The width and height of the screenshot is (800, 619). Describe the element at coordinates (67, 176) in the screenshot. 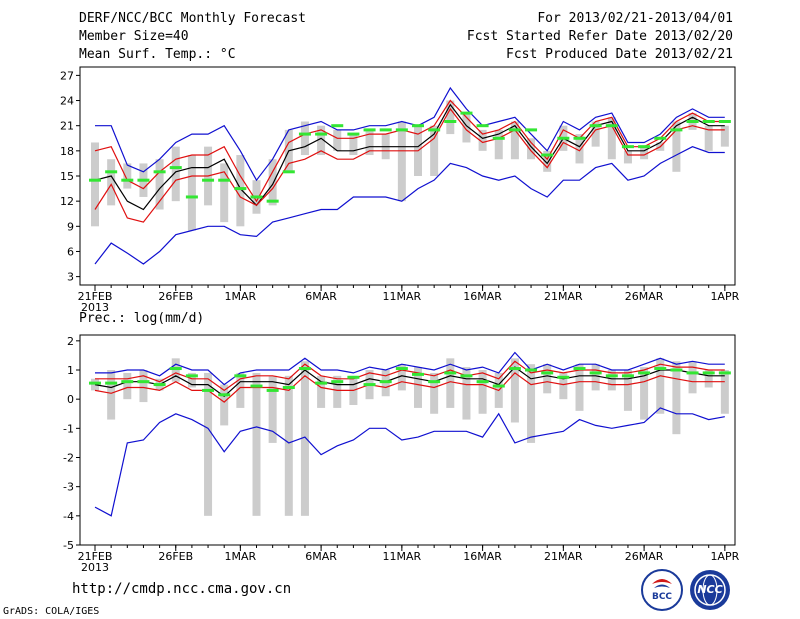

I see `temp-y-tick-label: 15` at that location.